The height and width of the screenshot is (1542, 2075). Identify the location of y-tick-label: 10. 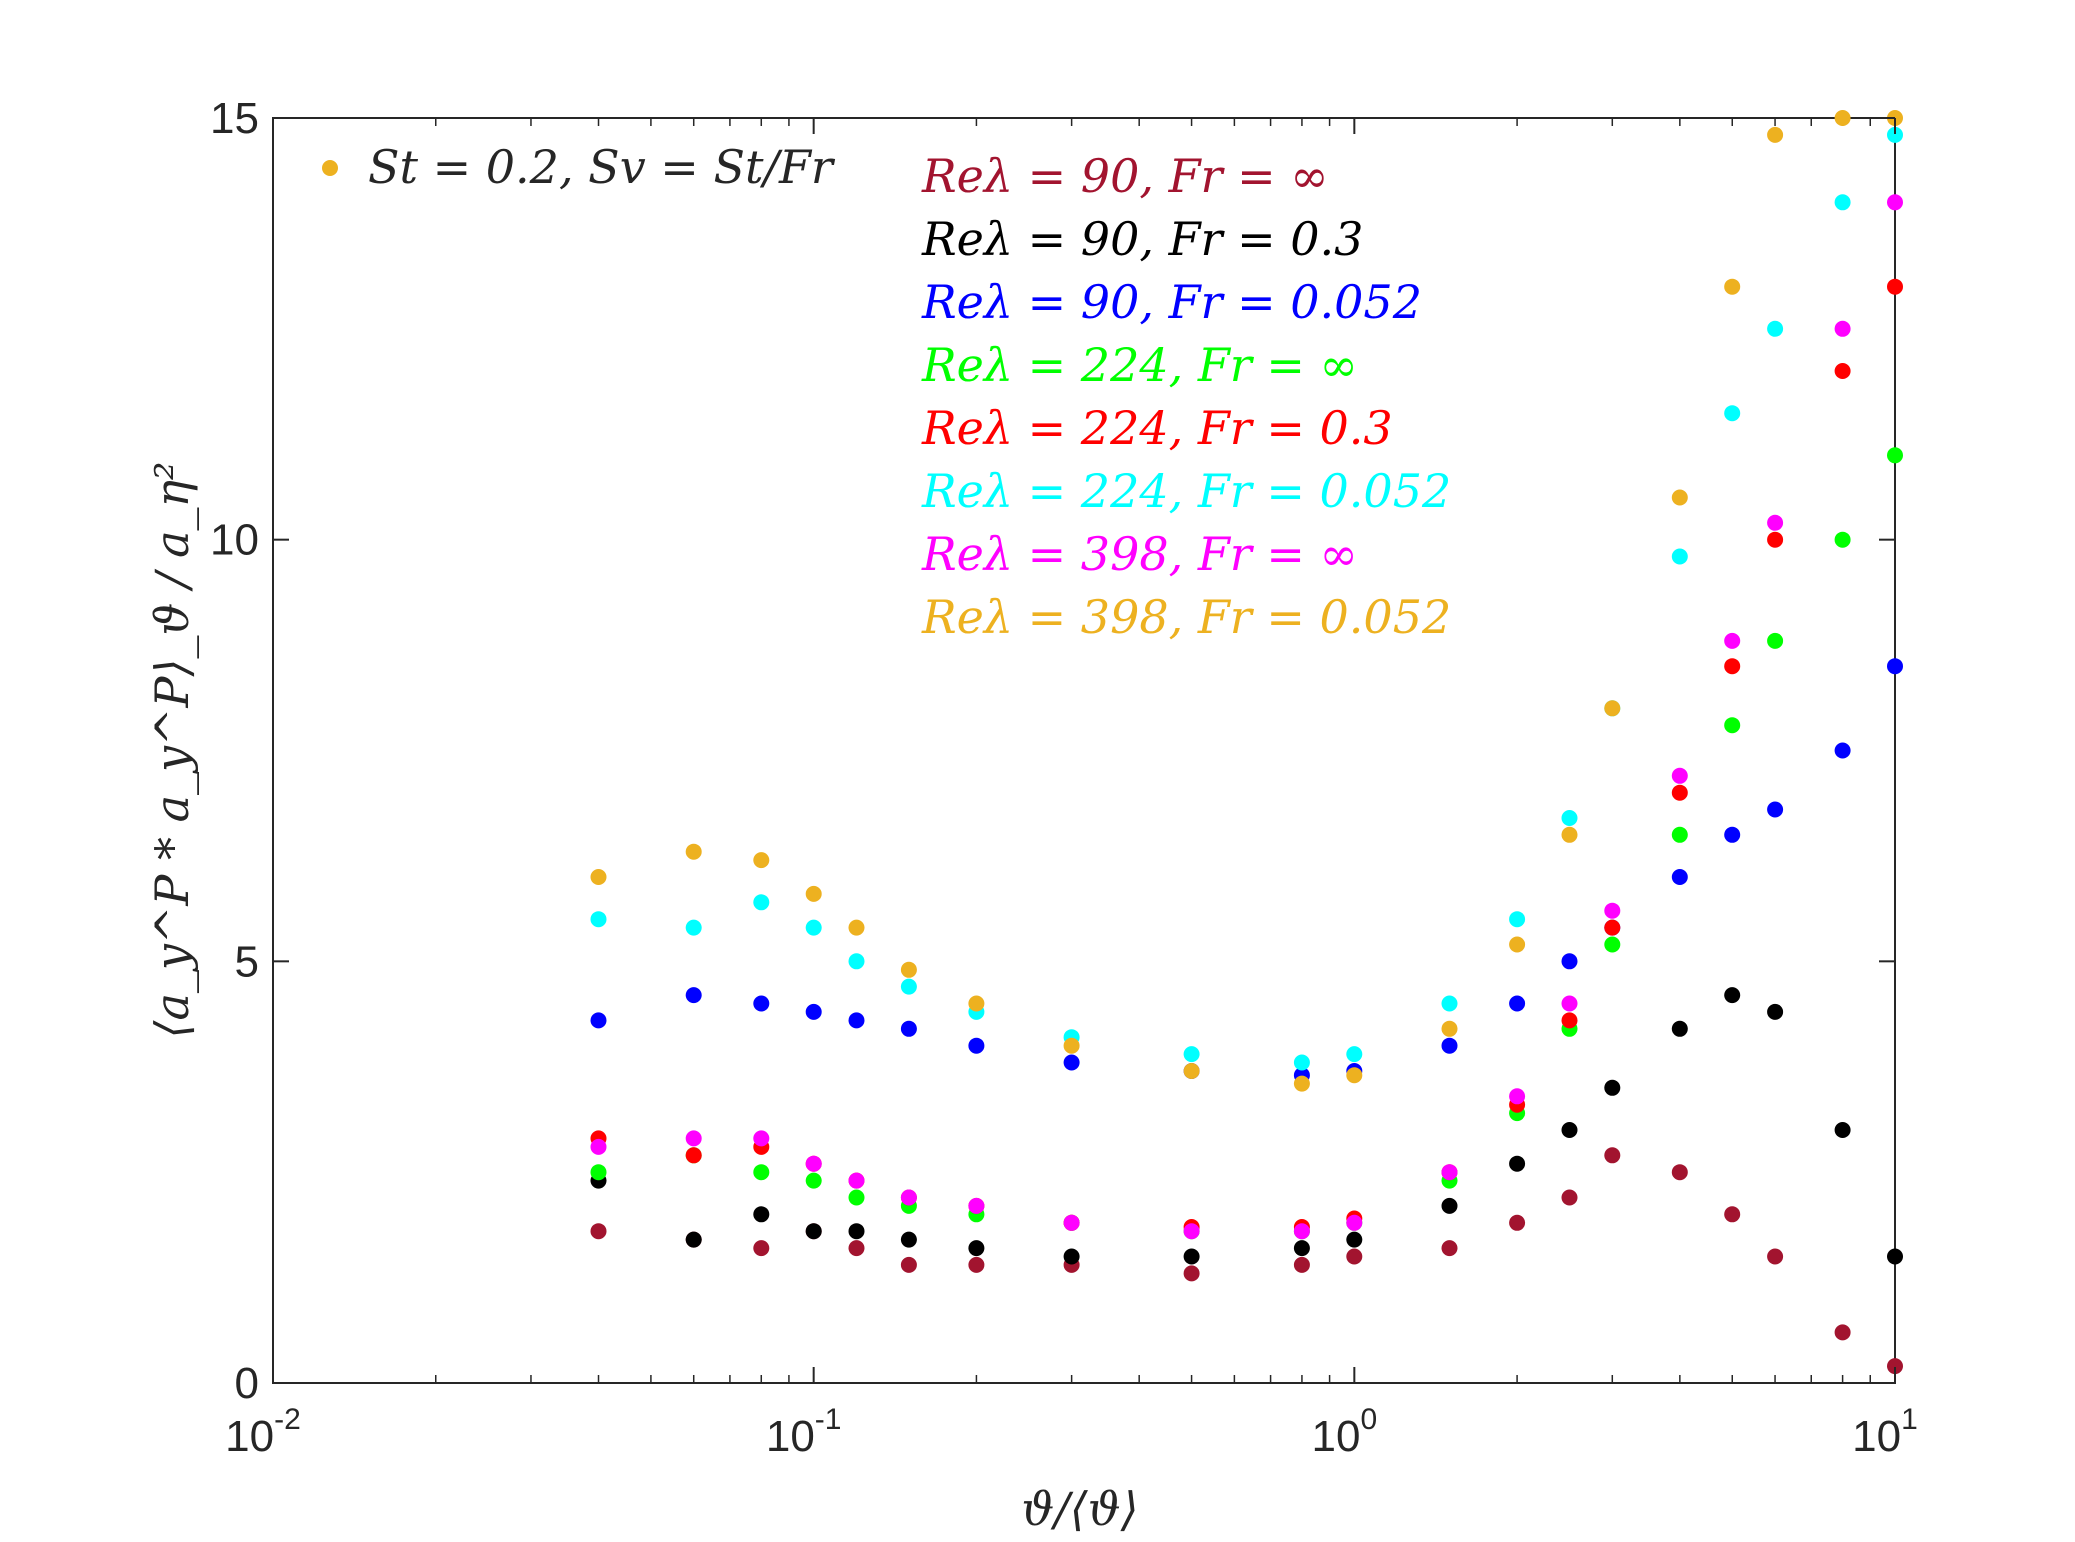
(234, 540).